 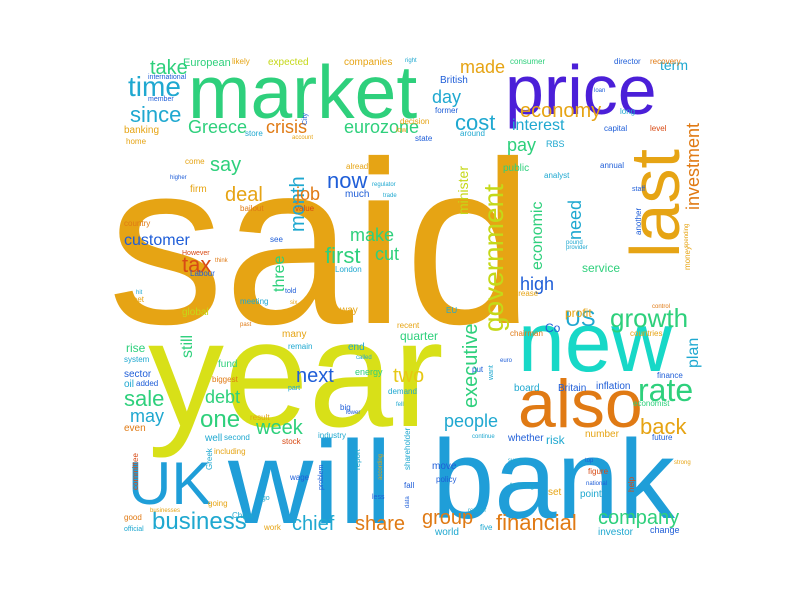 I want to click on word-government: government, so click(x=493, y=258).